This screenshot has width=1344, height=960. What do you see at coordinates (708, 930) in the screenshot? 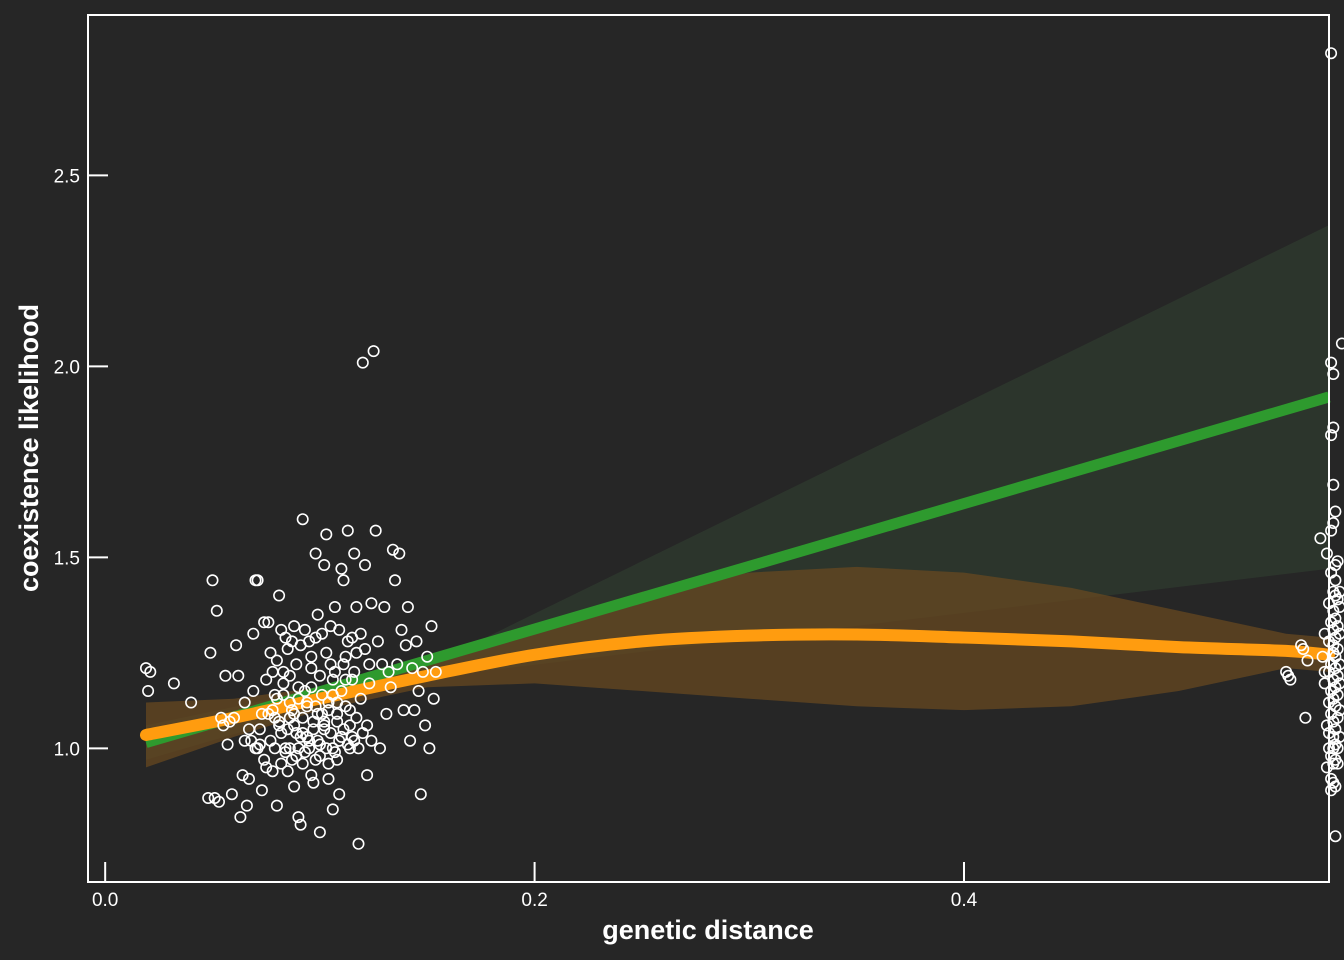
I see `x-axis-title: genetic distance` at bounding box center [708, 930].